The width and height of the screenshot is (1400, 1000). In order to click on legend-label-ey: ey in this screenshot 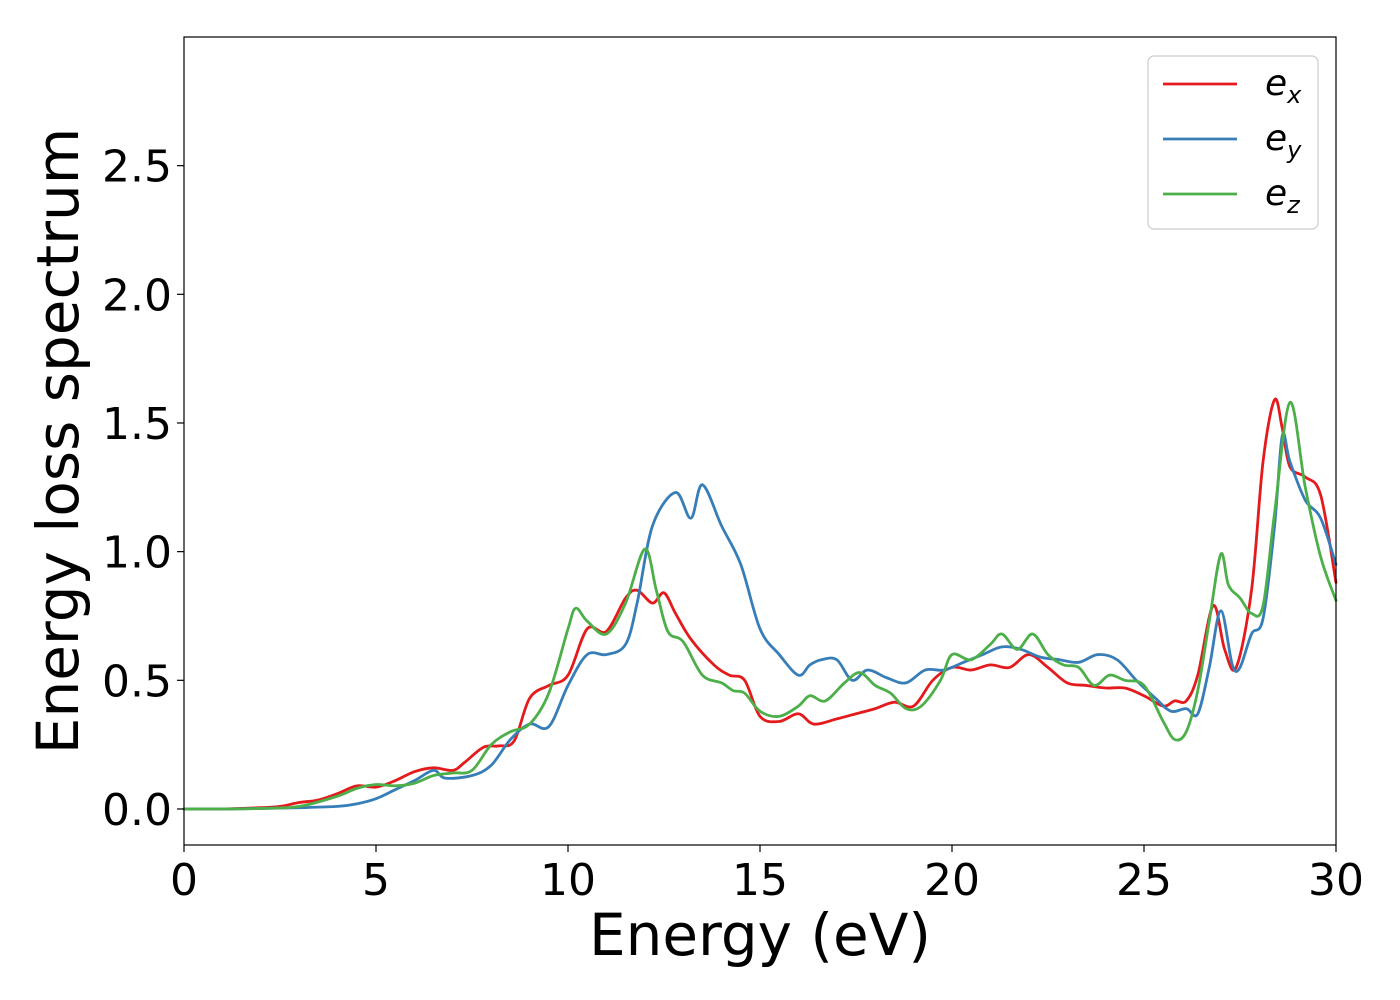, I will do `click(1283, 141)`.